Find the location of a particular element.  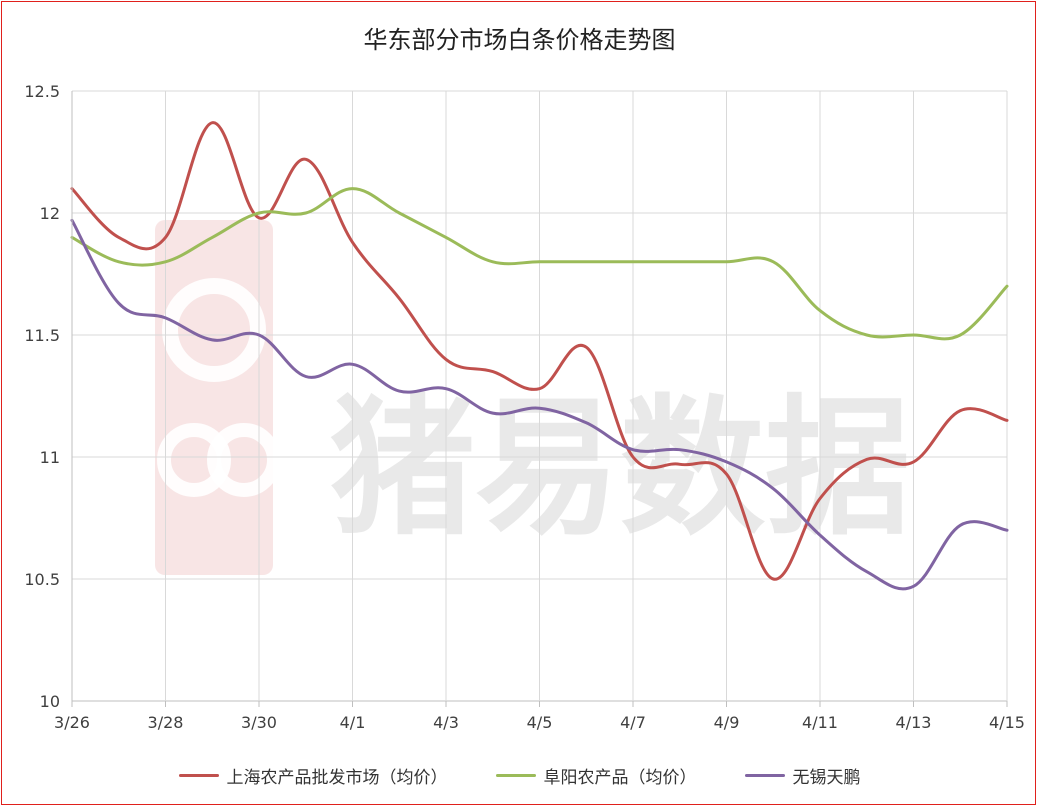

x-tick-label: 4/11 is located at coordinates (820, 722).